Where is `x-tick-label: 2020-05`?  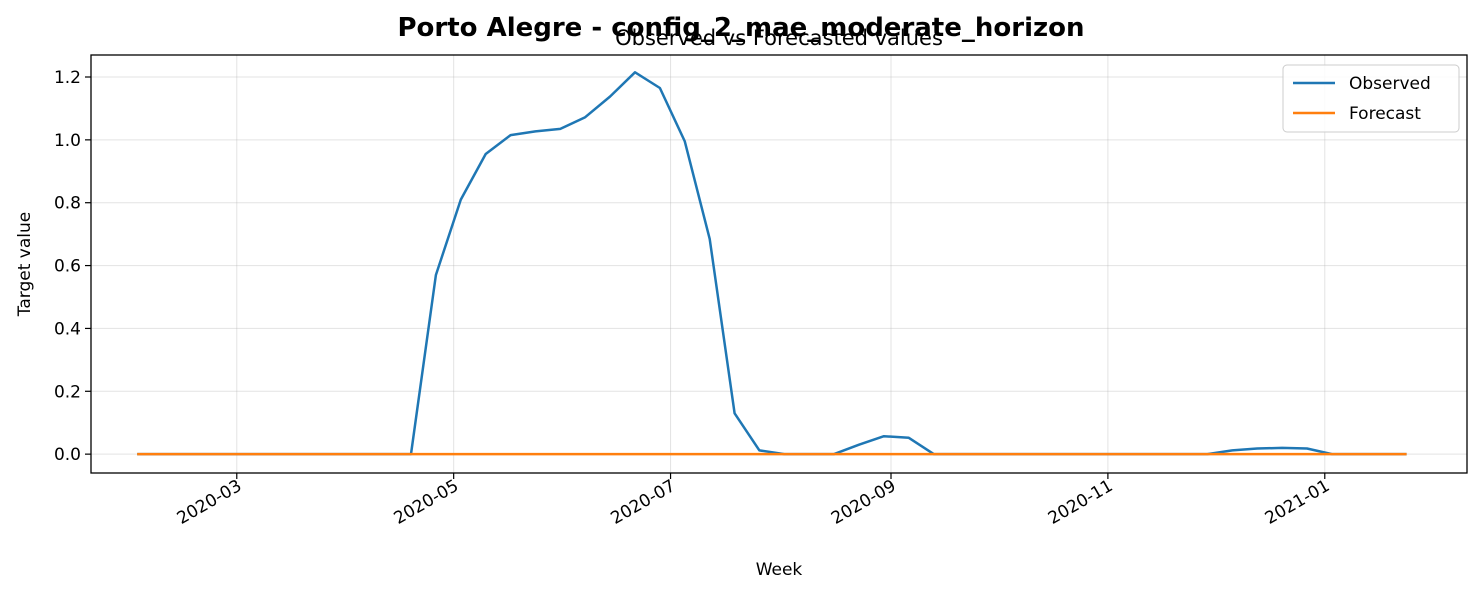 x-tick-label: 2020-05 is located at coordinates (427, 502).